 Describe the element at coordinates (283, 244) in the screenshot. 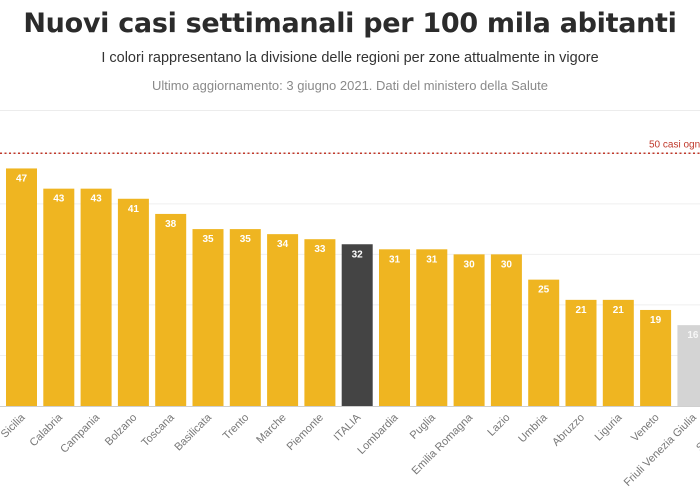

I see `bar-value-label: 34` at that location.